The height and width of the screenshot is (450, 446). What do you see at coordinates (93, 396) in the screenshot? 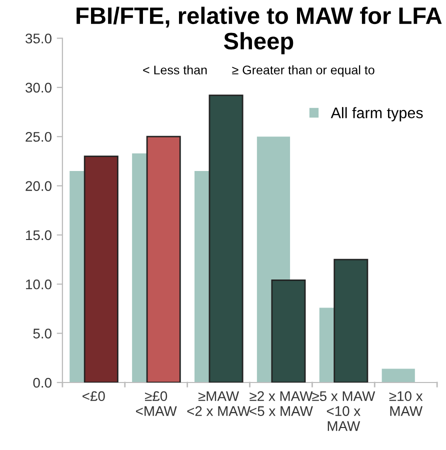
I see `x-tick-label: <£0` at bounding box center [93, 396].